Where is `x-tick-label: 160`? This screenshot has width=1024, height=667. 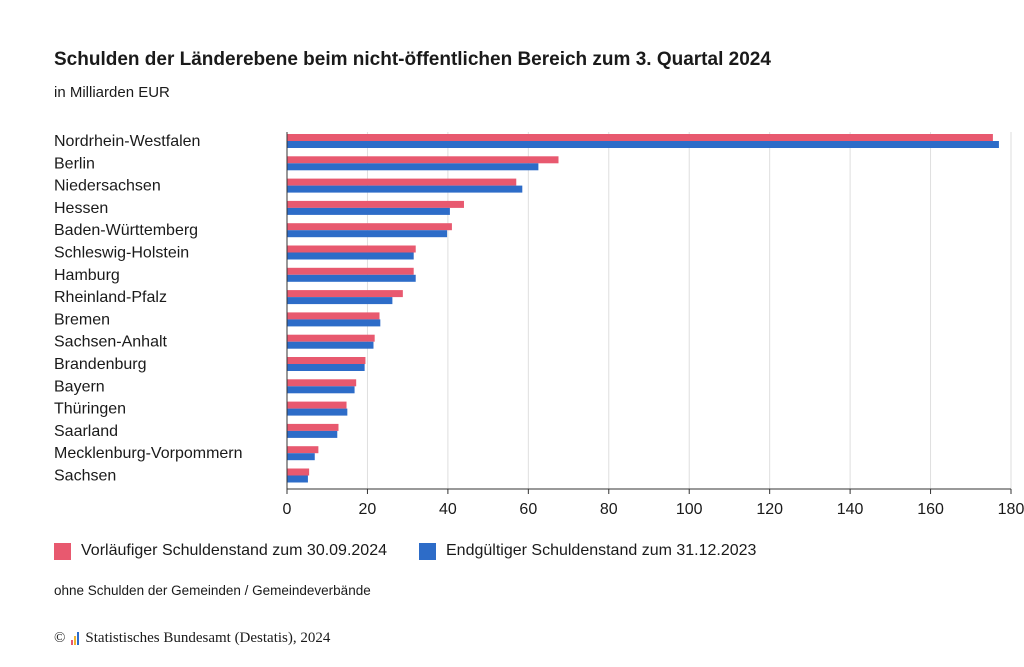 x-tick-label: 160 is located at coordinates (930, 509).